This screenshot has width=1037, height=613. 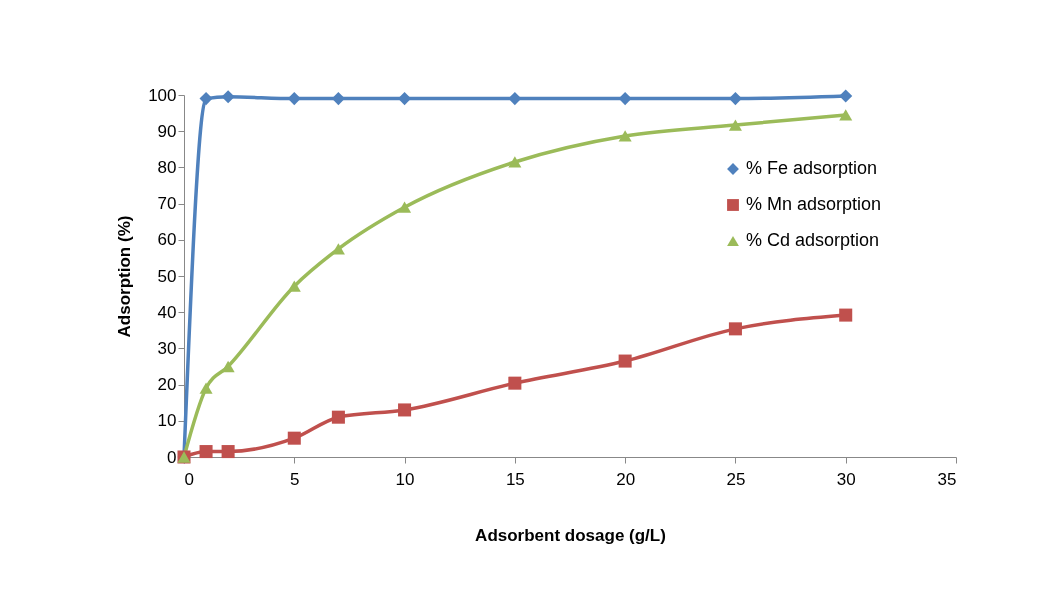 I want to click on y-tick-label: 70, so click(x=167, y=204).